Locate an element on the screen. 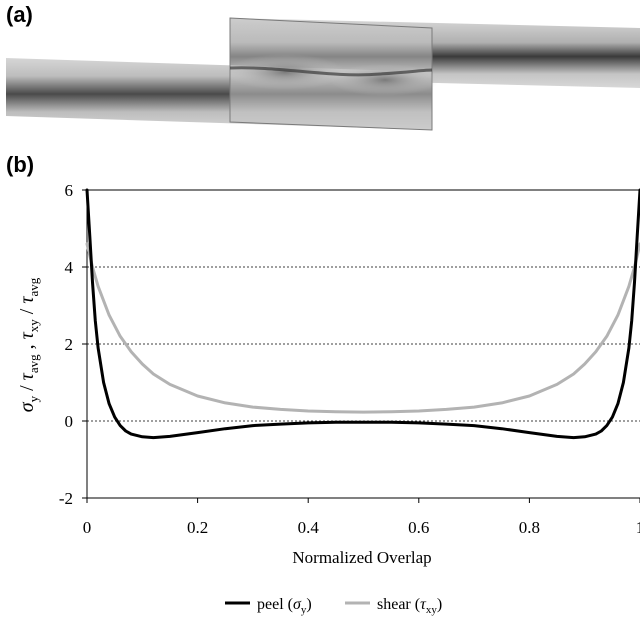 This screenshot has height=617, width=640. x-tick-label: 1 is located at coordinates (638, 527).